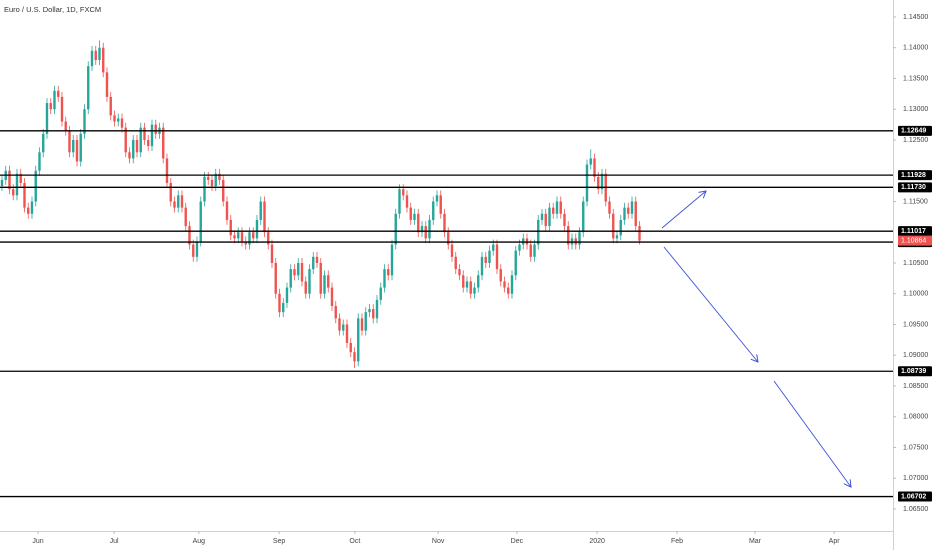  What do you see at coordinates (915, 324) in the screenshot?
I see `y-tick-label: 1.09500` at bounding box center [915, 324].